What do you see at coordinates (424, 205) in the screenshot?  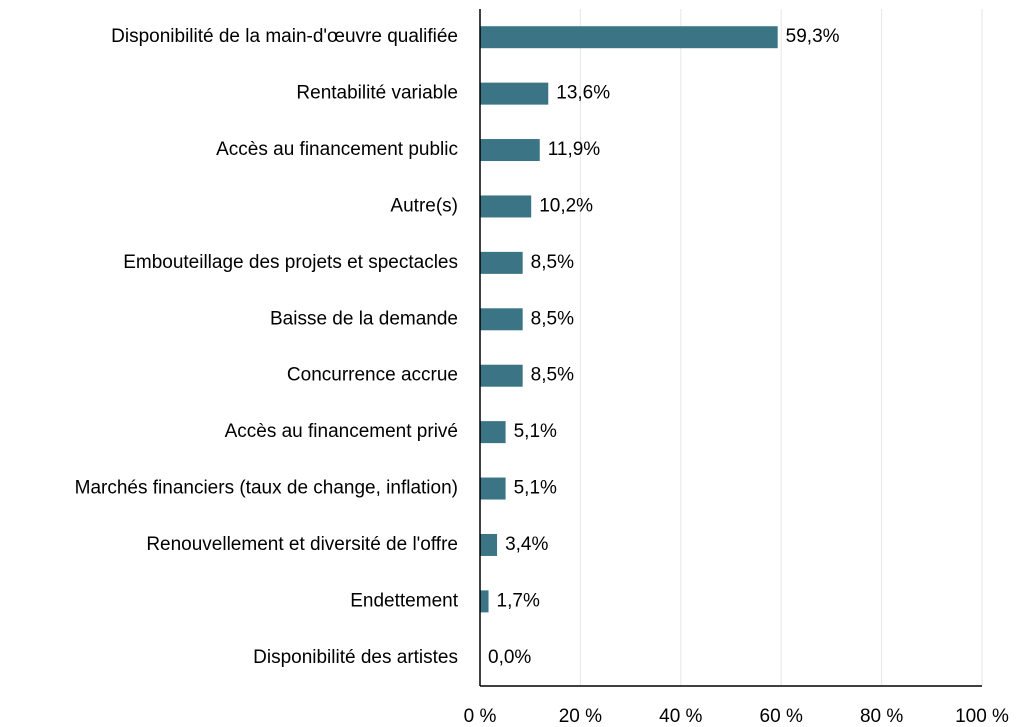 I see `y-tick-label: Autre(s)` at bounding box center [424, 205].